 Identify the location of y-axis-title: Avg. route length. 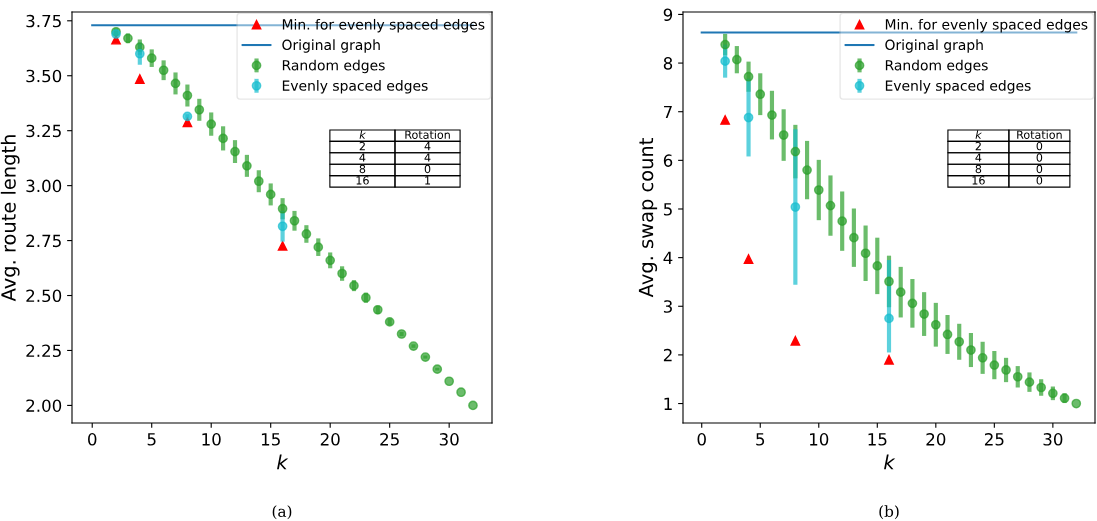
(10, 218).